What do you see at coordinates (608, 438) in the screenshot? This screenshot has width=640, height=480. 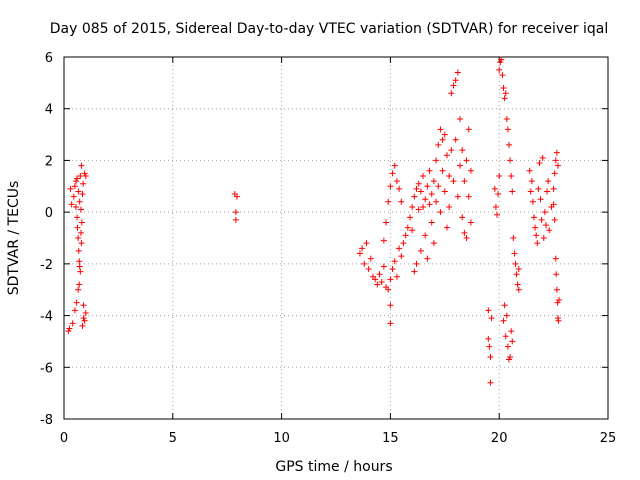 I see `x-tick-label: 25` at bounding box center [608, 438].